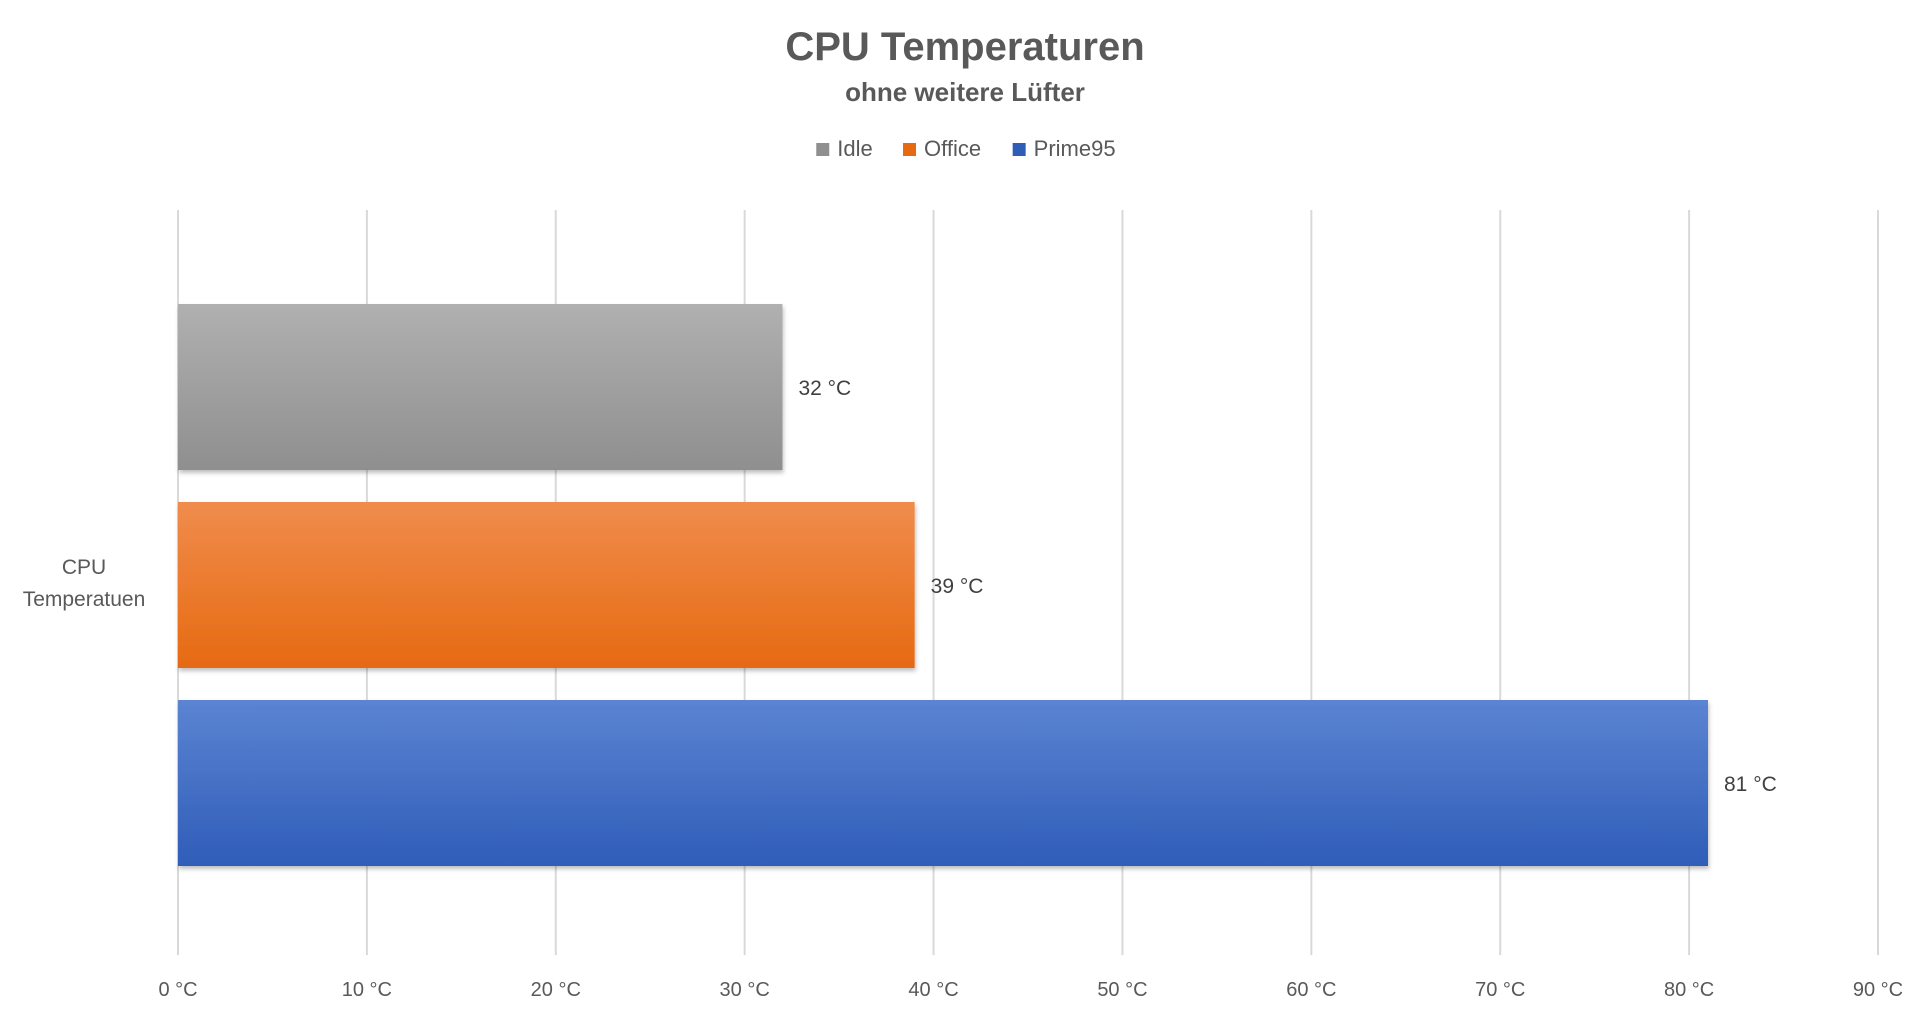 The image size is (1920, 1019). What do you see at coordinates (854, 148) in the screenshot?
I see `legend-label-idle: Idle` at bounding box center [854, 148].